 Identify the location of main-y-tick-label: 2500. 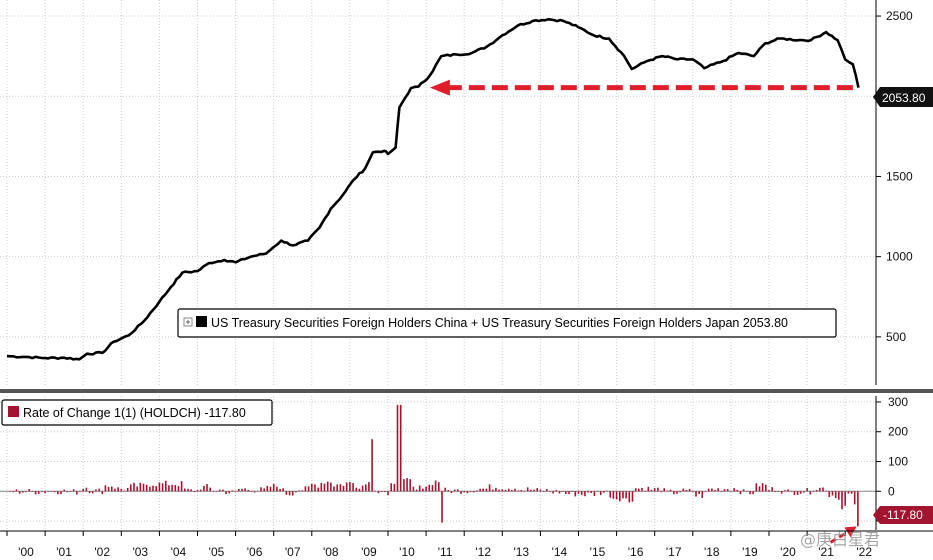
(899, 16).